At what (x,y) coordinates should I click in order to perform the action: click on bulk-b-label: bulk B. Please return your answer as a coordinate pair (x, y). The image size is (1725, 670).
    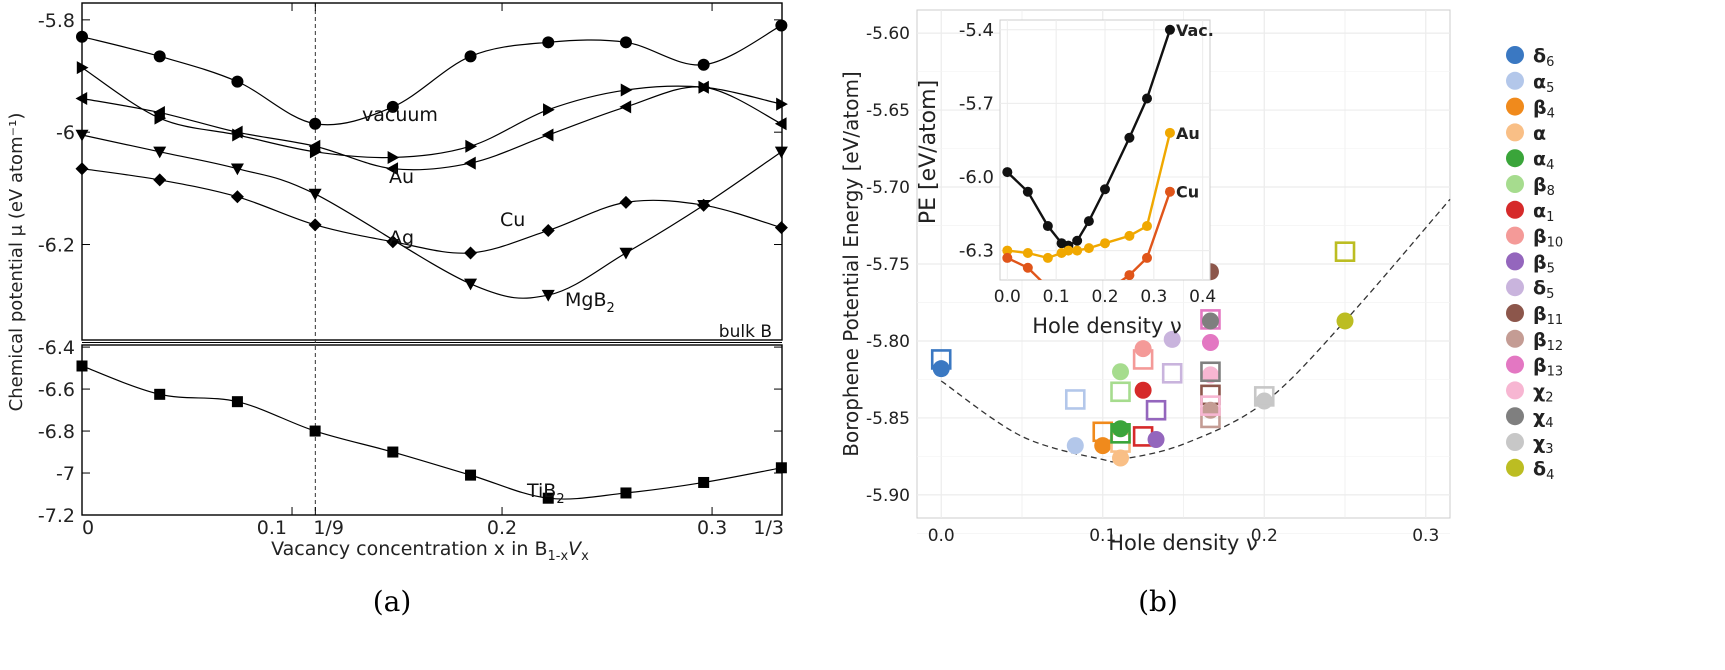
    Looking at the image, I should click on (745, 332).